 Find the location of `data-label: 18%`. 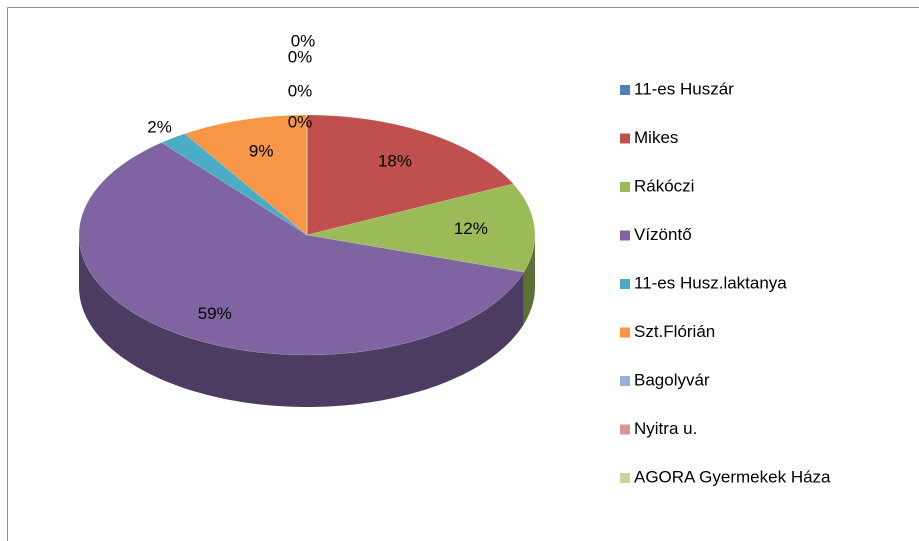

data-label: 18% is located at coordinates (395, 161).